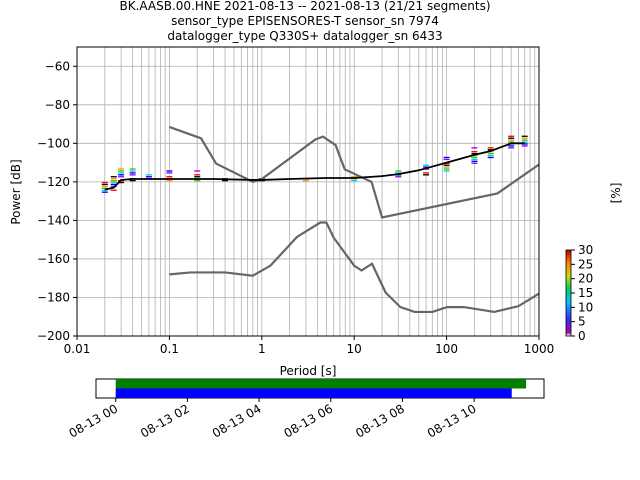 This screenshot has width=640, height=480. I want to click on availability-tick-label: 08-13 10, so click(452, 420).